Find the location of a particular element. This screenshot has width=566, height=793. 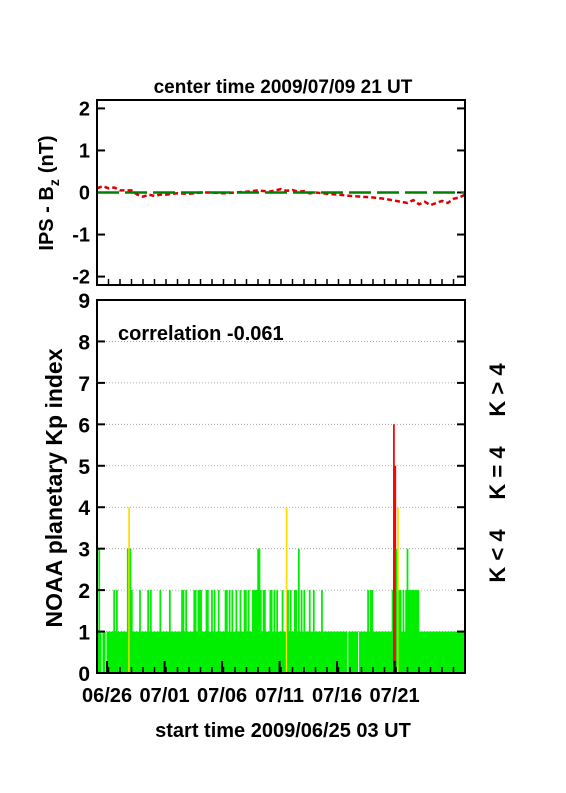

correlation-annotation: correlation -0.061 is located at coordinates (201, 334).